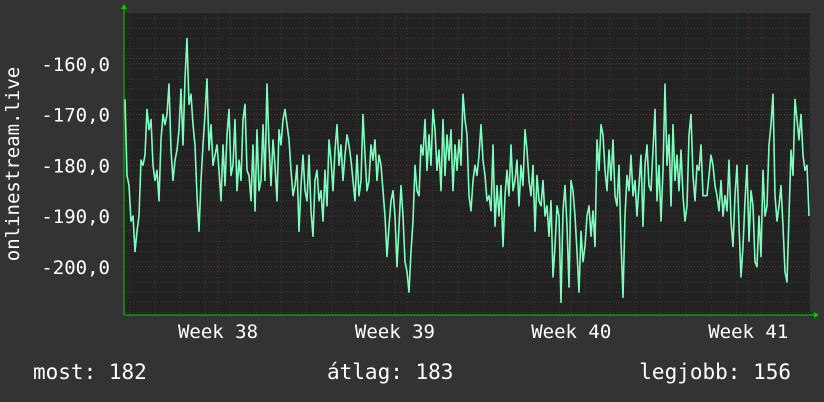 This screenshot has height=402, width=824. What do you see at coordinates (571, 332) in the screenshot?
I see `x-tick-label: Week 40` at bounding box center [571, 332].